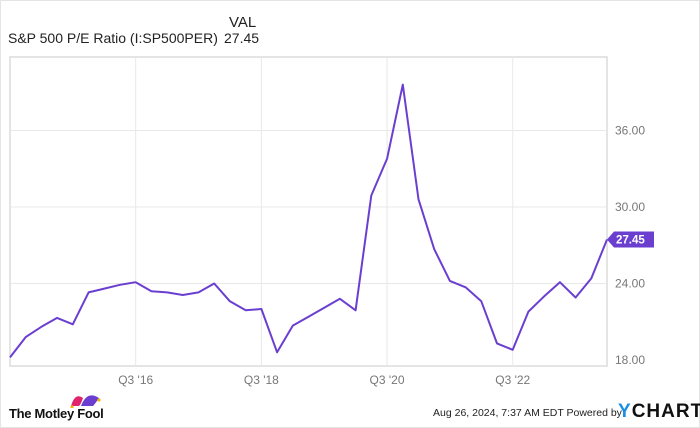 The image size is (700, 428). What do you see at coordinates (512, 380) in the screenshot?
I see `x-tick-label: Q3 '22` at bounding box center [512, 380].